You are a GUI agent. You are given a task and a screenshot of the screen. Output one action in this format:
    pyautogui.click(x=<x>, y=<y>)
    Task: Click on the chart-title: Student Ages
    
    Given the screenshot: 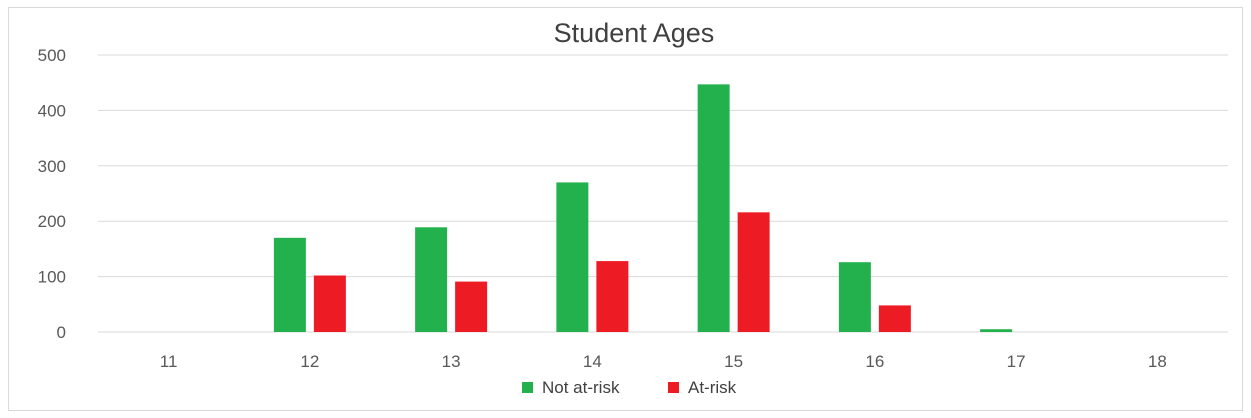 What is the action you would take?
    pyautogui.click(x=634, y=33)
    